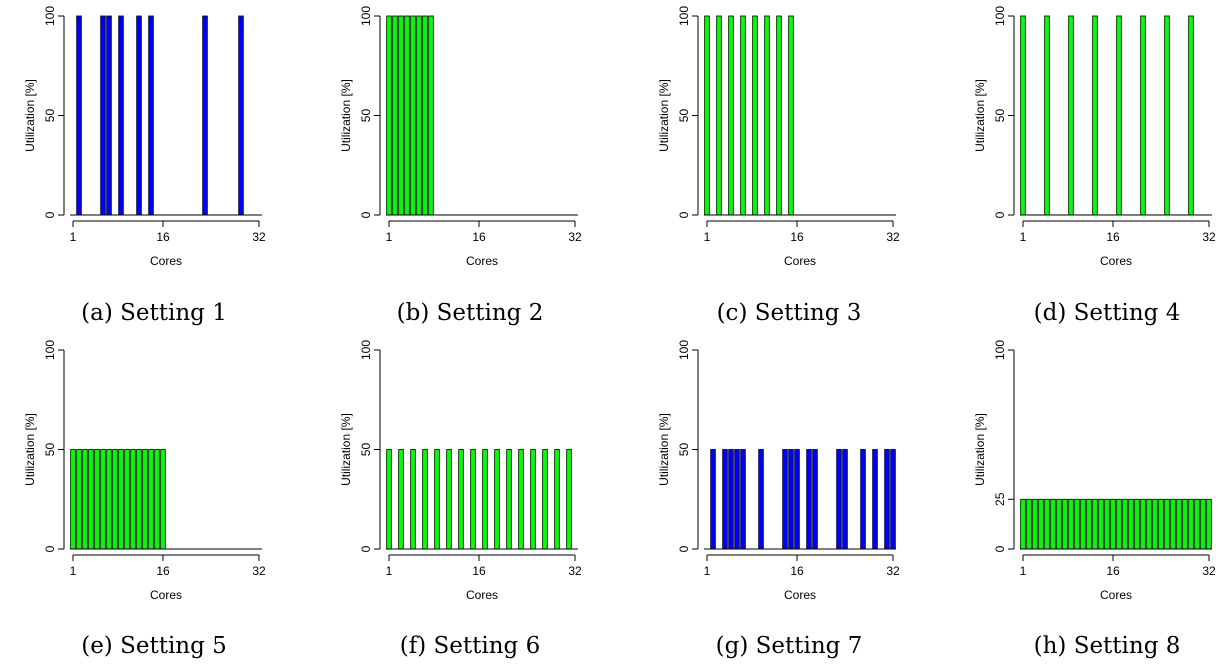 This screenshot has height=664, width=1225. What do you see at coordinates (479, 571) in the screenshot?
I see `x-tick-label-f-16: 16` at bounding box center [479, 571].